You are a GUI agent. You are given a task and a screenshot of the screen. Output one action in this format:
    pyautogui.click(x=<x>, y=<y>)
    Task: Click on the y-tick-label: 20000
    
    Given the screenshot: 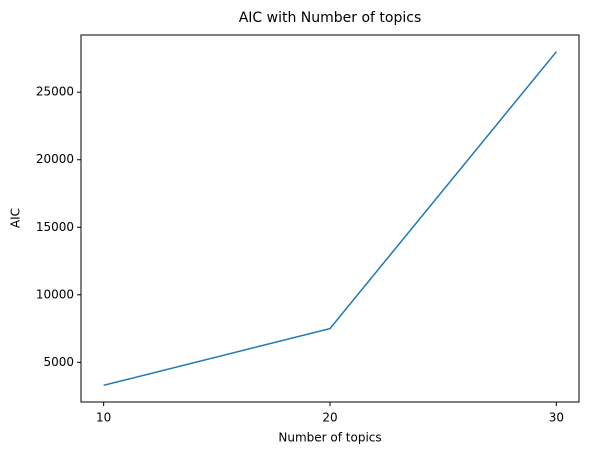 What is the action you would take?
    pyautogui.click(x=55, y=159)
    